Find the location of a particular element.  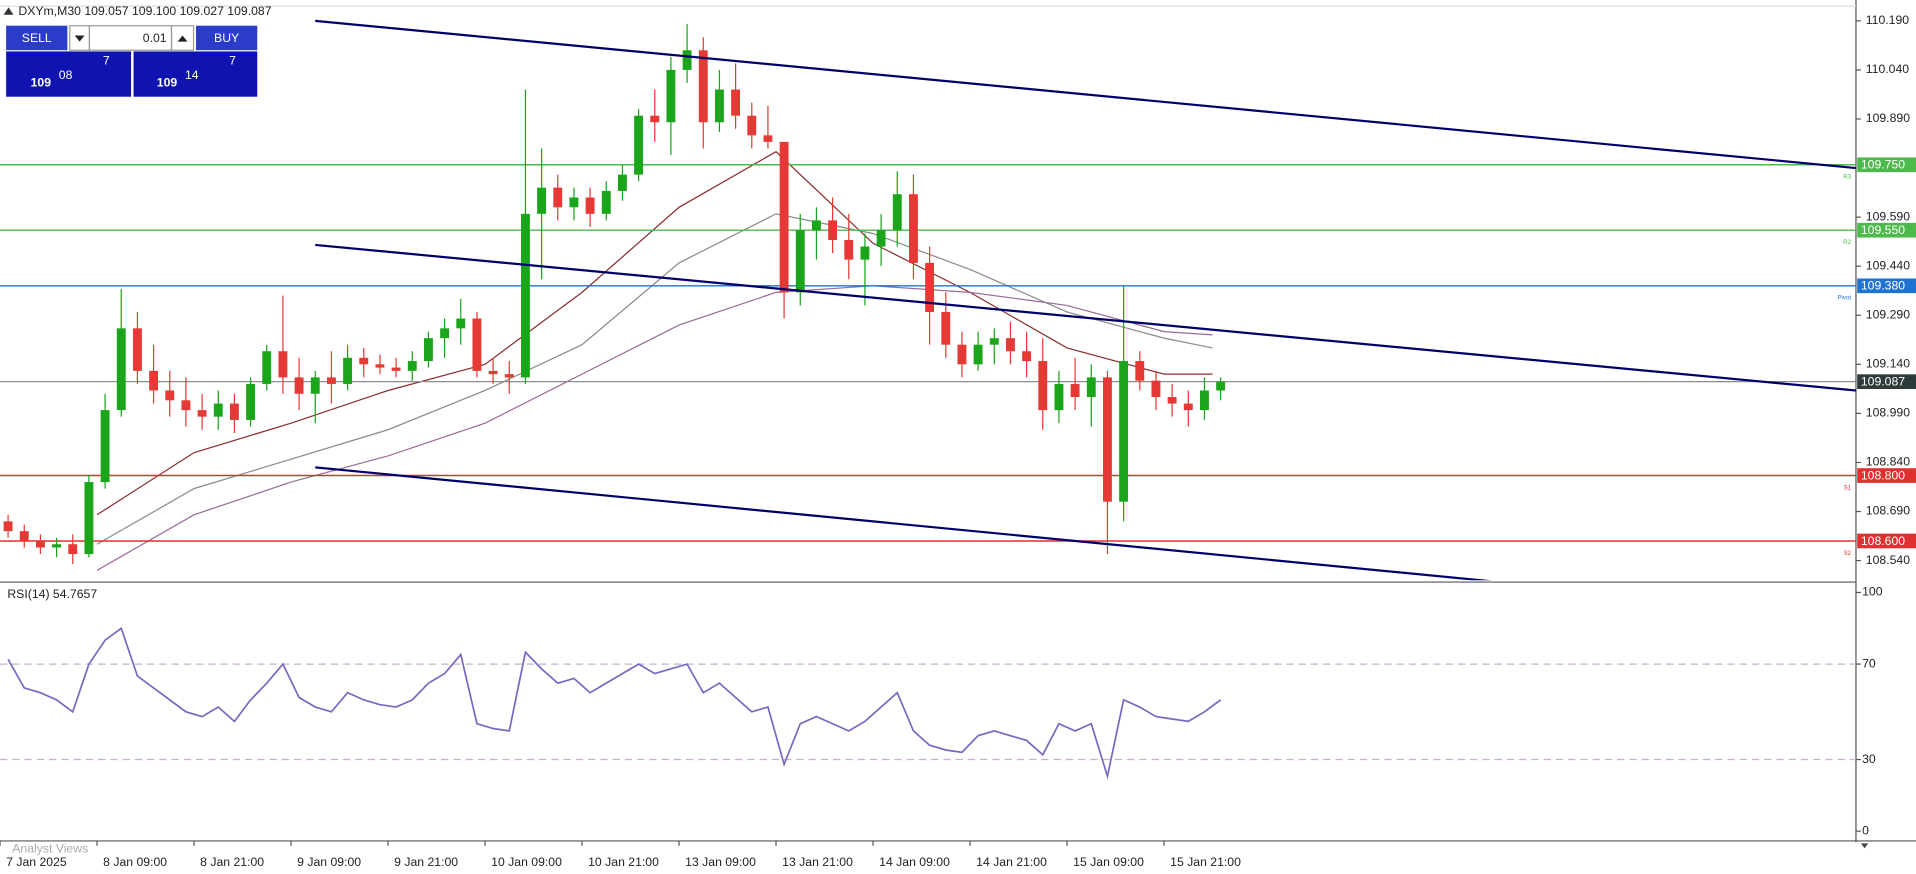

current-price-label: 109.087 is located at coordinates (1883, 382).